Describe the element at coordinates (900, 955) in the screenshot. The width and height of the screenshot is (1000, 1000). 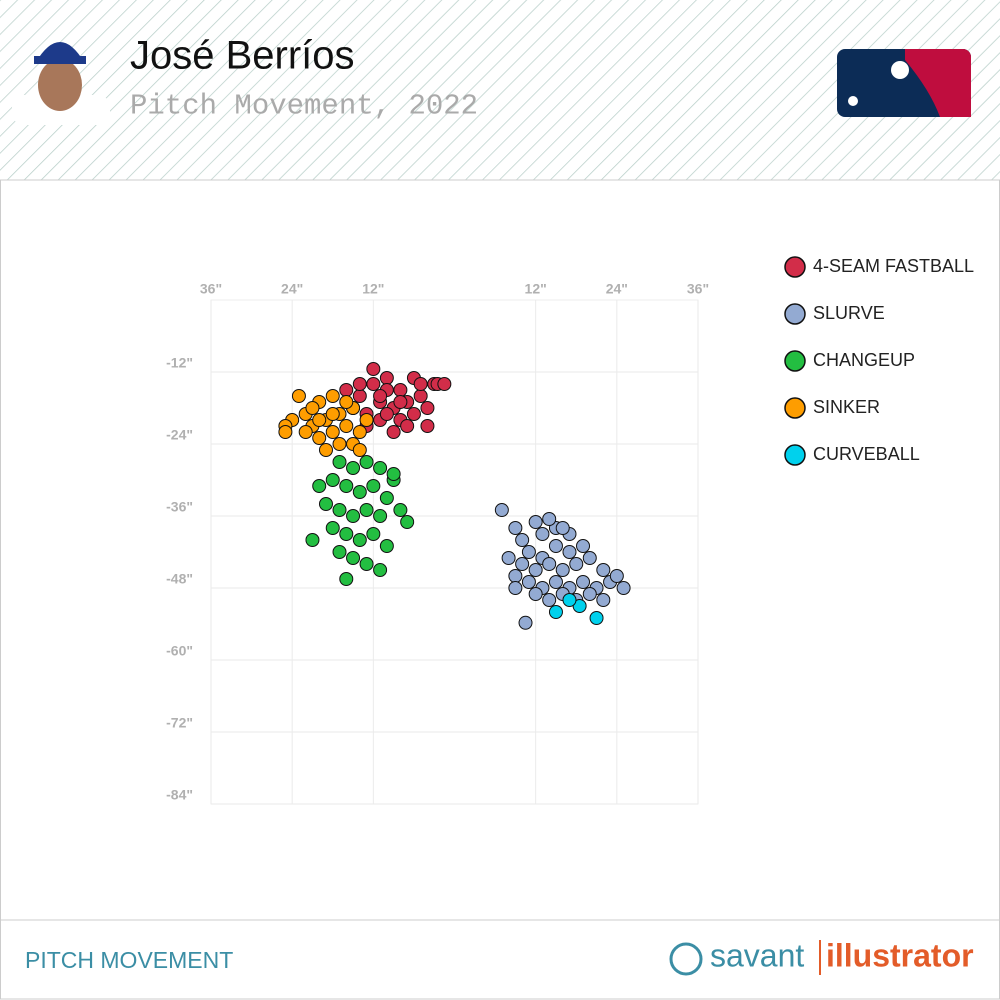
I see `brand-right: illustrator` at that location.